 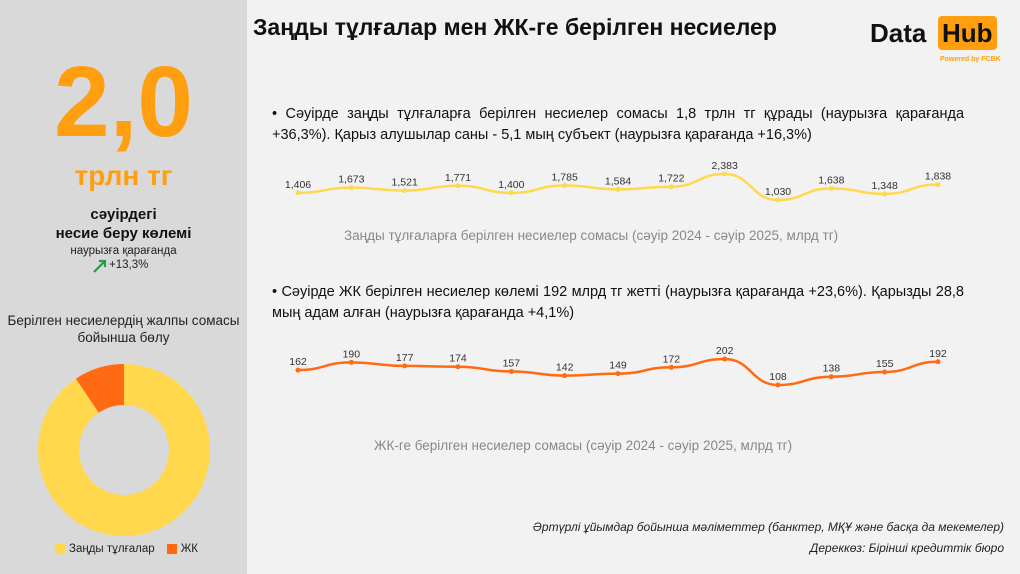 I want to click on volume-label-line1: сәуірдегі, so click(x=123, y=214).